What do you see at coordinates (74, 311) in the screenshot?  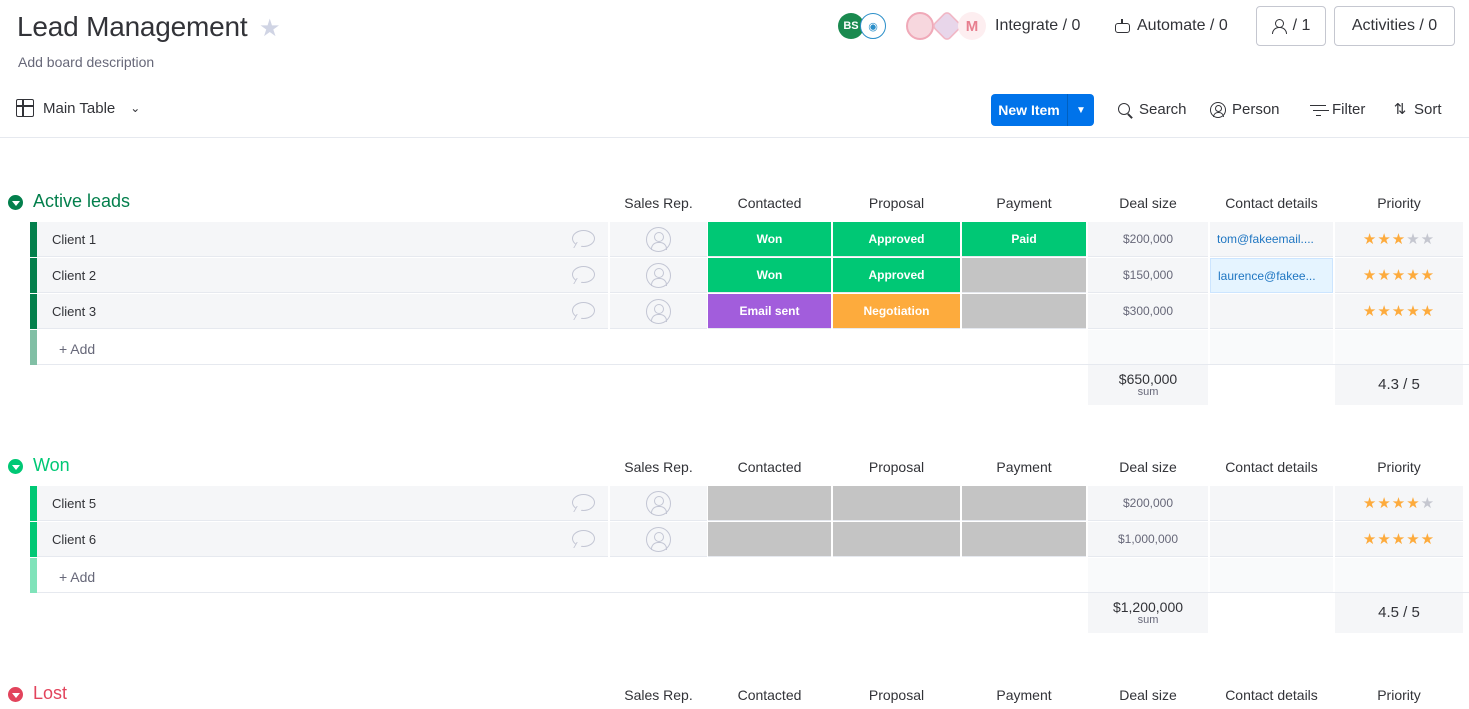 I see `item-name: Client 3` at bounding box center [74, 311].